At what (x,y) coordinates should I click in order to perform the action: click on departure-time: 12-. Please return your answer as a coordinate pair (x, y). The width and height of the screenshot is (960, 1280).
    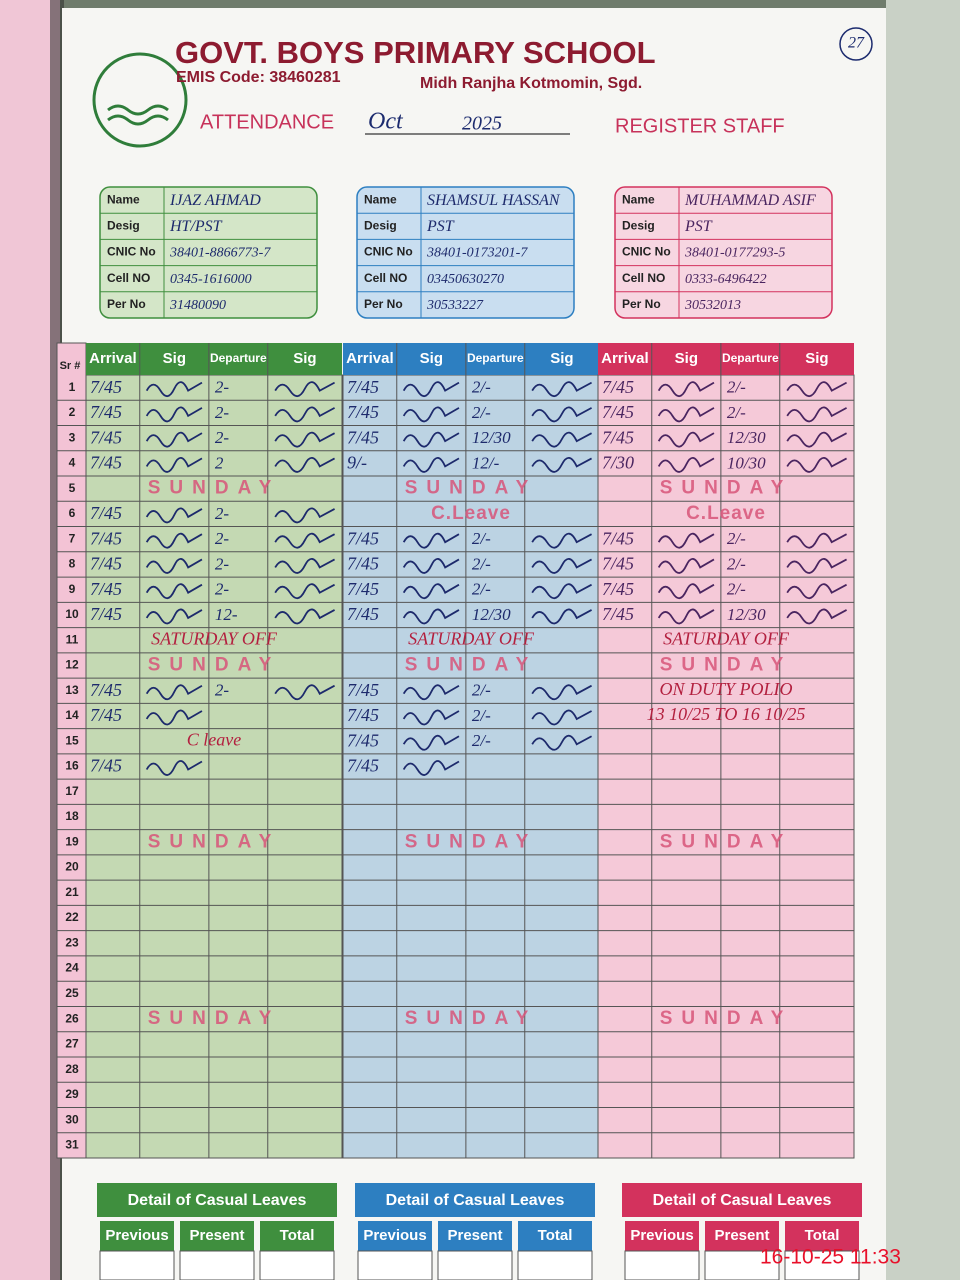
    Looking at the image, I should click on (226, 614).